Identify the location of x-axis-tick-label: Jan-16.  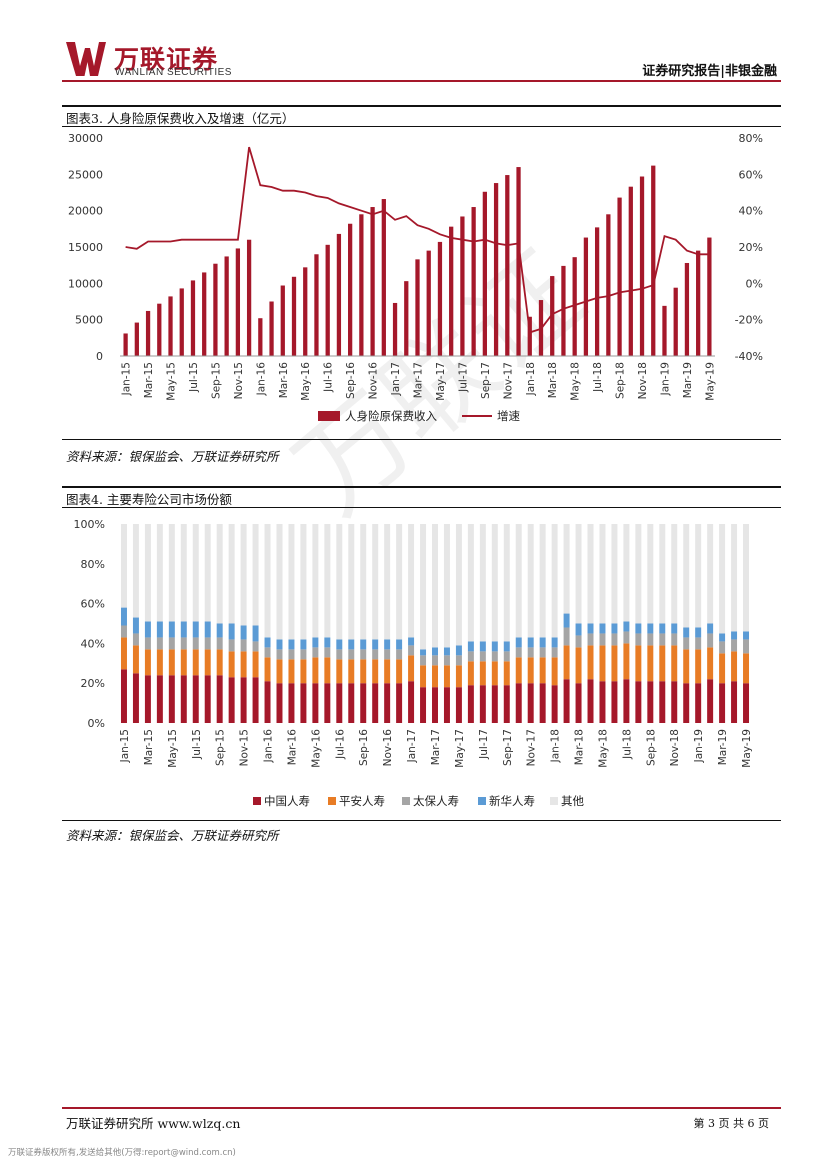
(269, 746).